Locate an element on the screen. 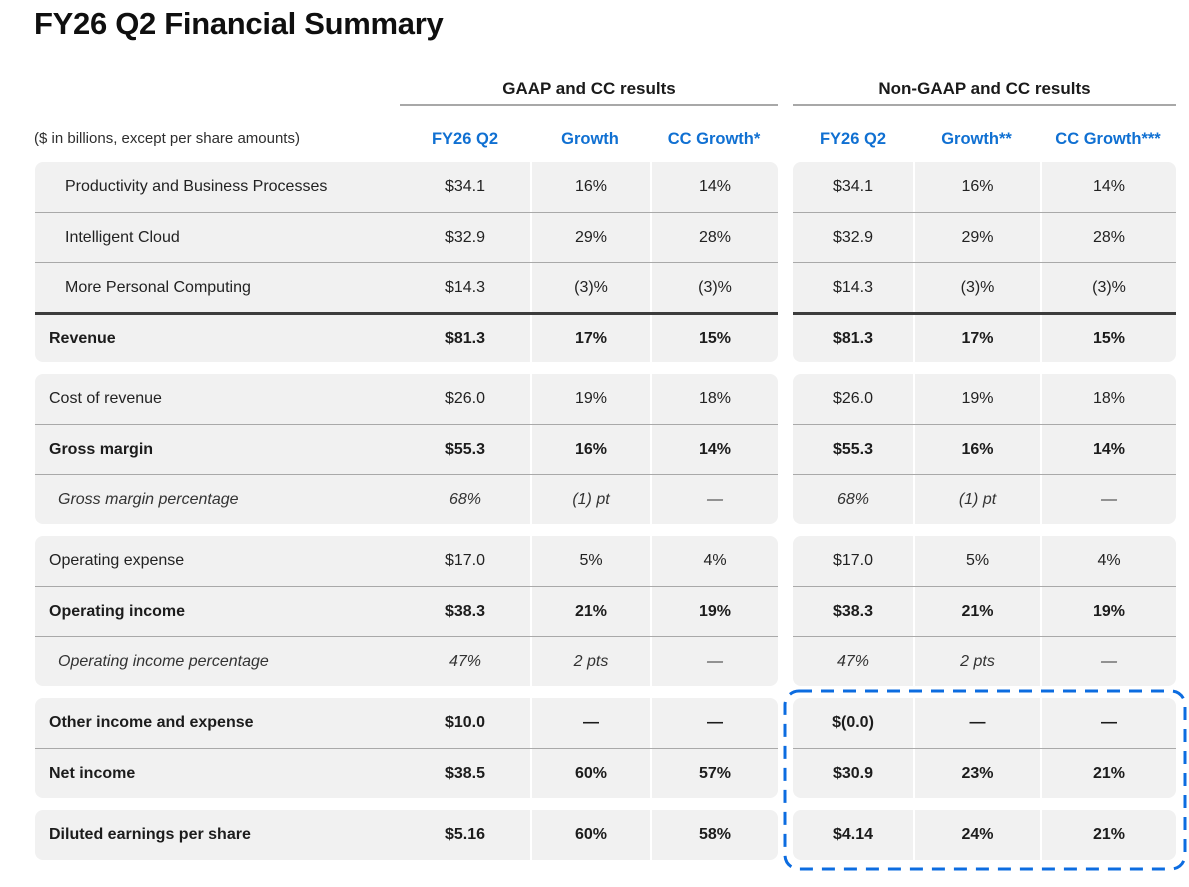  column-header-nongaap-growth: Growth** is located at coordinates (976, 139).